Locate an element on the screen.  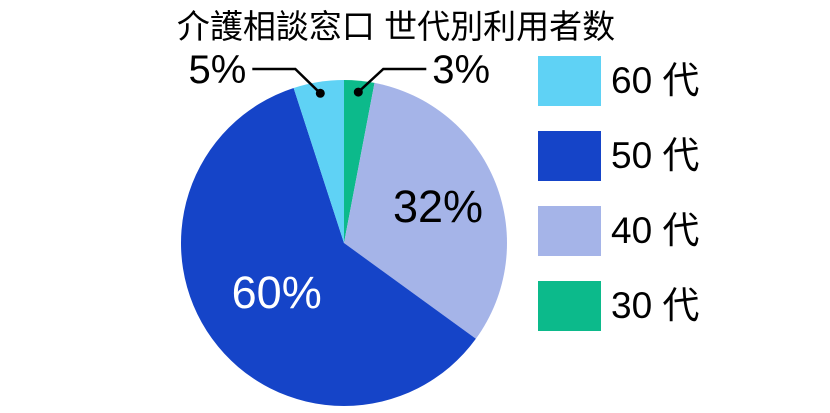
legend-item-2: 40 代 is located at coordinates (618, 231).